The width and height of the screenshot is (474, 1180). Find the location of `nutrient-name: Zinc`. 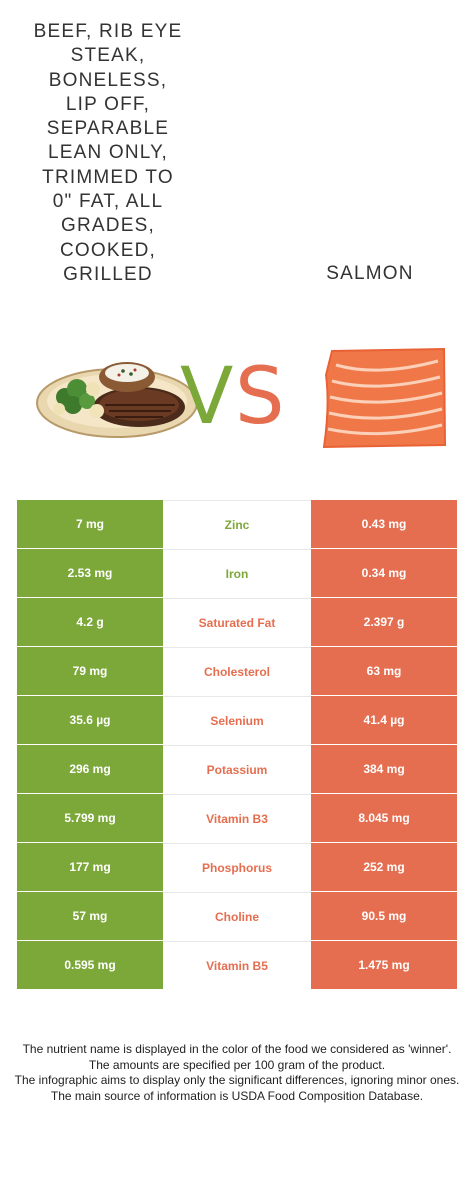

nutrient-name: Zinc is located at coordinates (237, 524).